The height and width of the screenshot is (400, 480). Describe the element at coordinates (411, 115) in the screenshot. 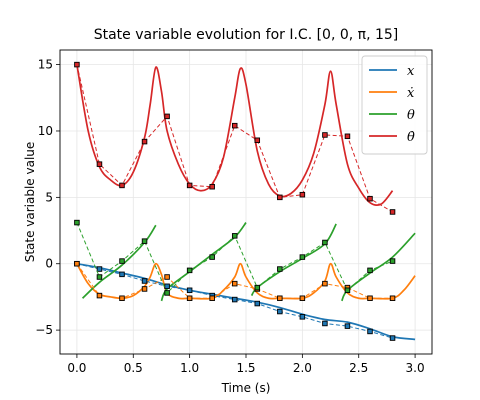

I see `legend-label-theta: θ` at that location.